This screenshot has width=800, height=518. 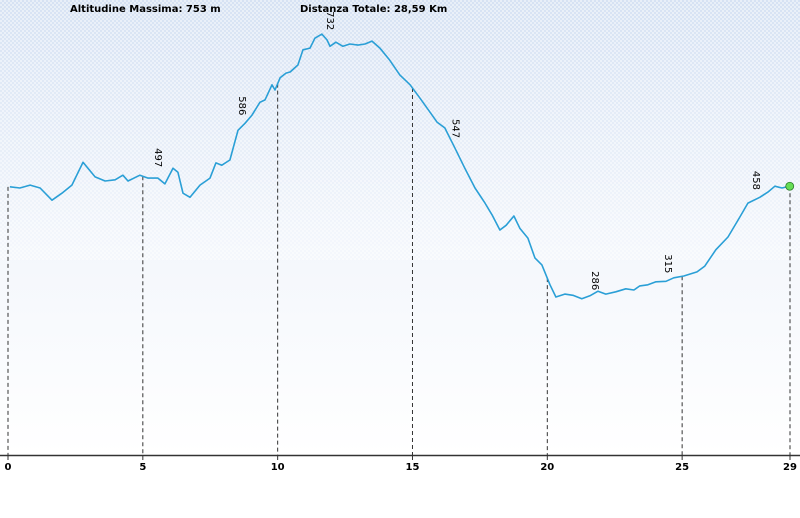 What do you see at coordinates (755, 180) in the screenshot?
I see `elevation-label: 458` at bounding box center [755, 180].